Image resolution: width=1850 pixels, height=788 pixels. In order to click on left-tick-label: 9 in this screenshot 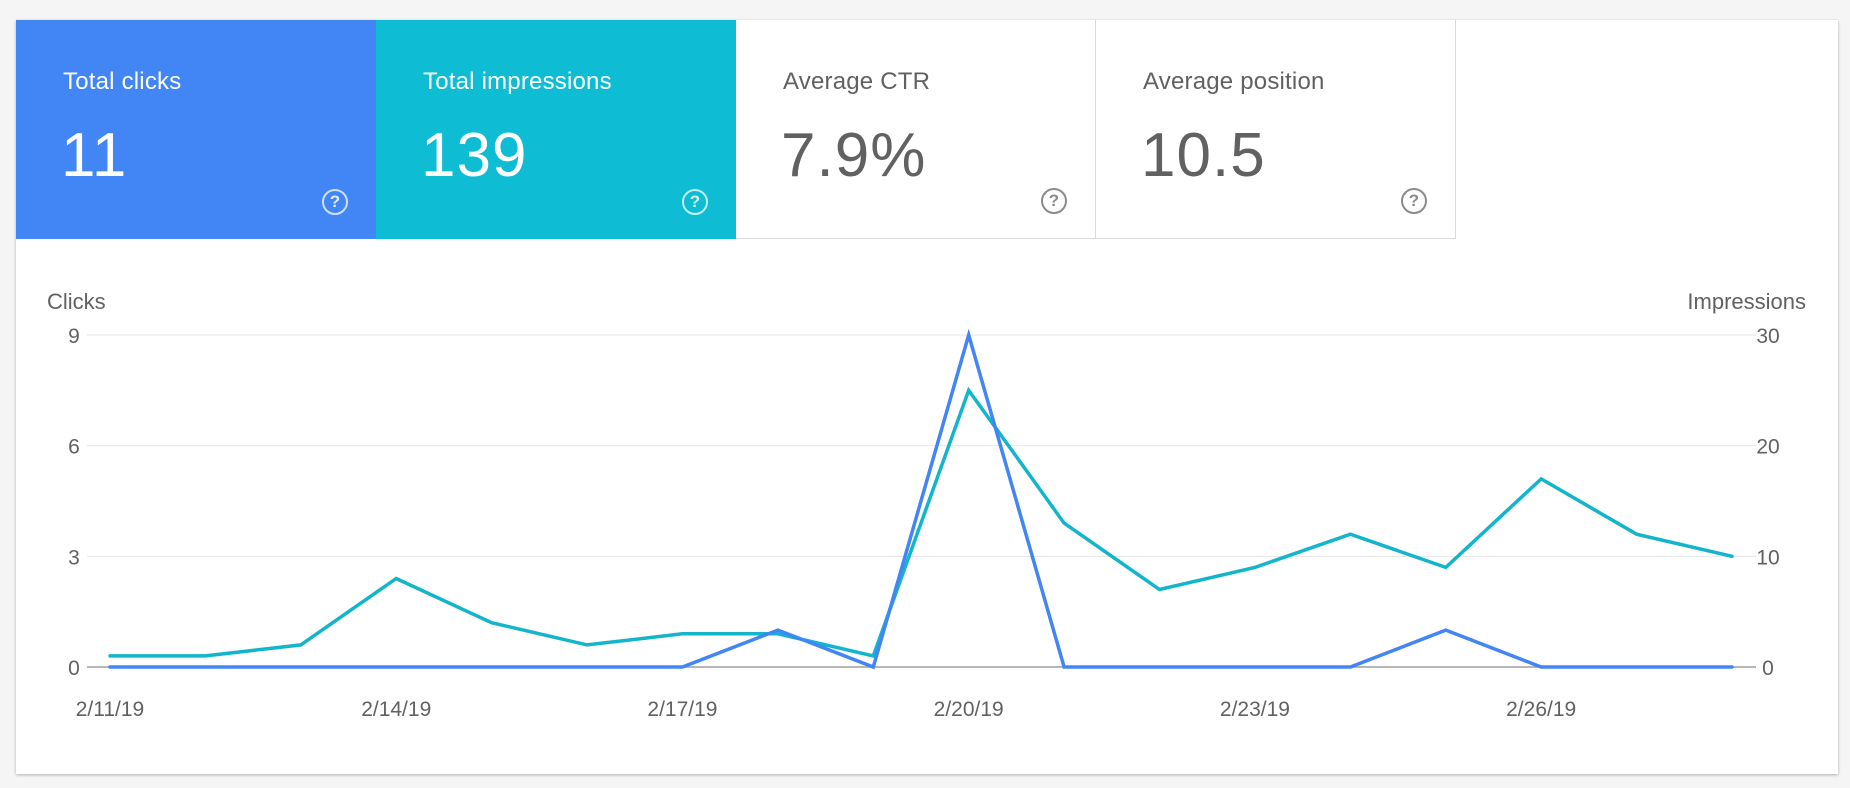, I will do `click(74, 336)`.